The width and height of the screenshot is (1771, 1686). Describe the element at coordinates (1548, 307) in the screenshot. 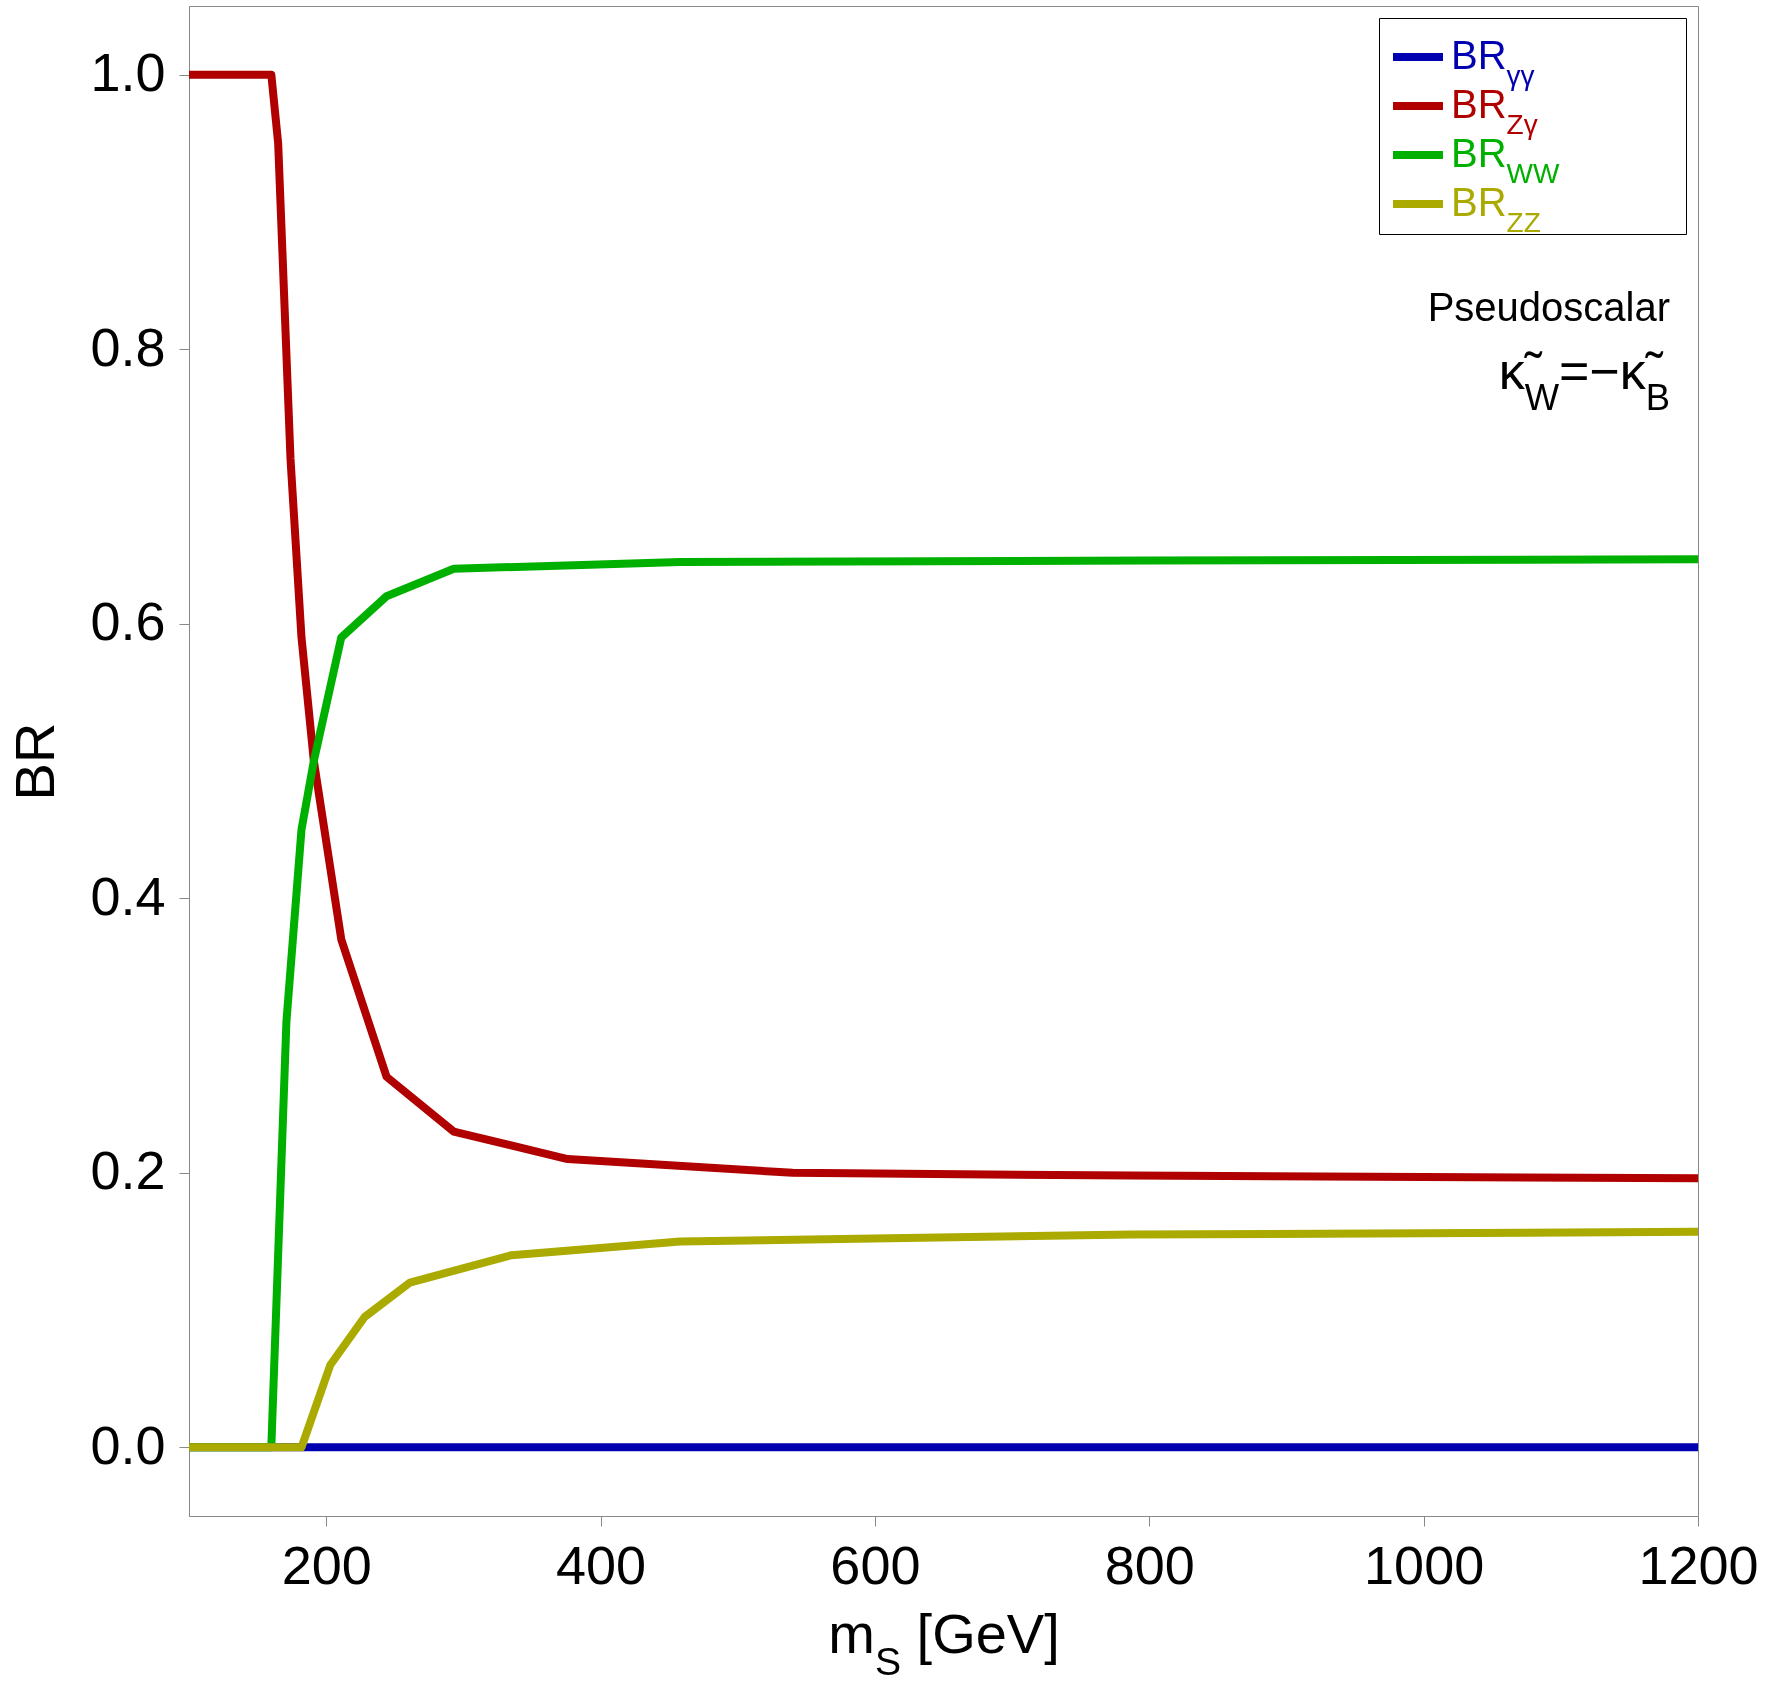

I see `annotation: Pseudoscalar` at that location.